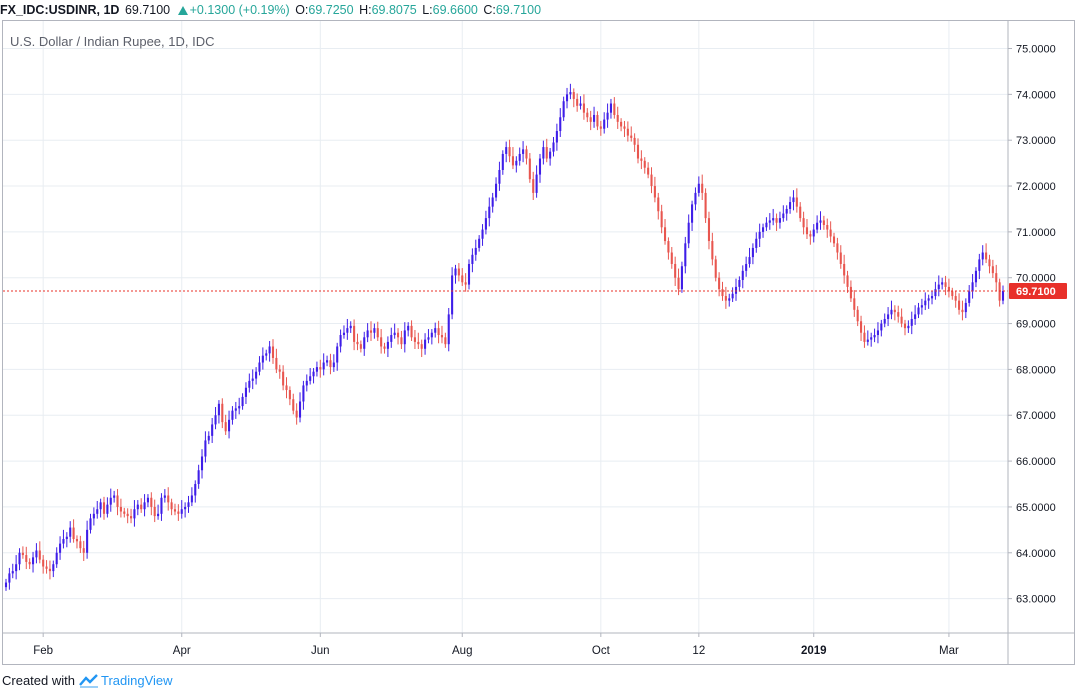 This screenshot has width=1077, height=693. What do you see at coordinates (87, 681) in the screenshot?
I see `footer-credit: Created with TradingView` at bounding box center [87, 681].